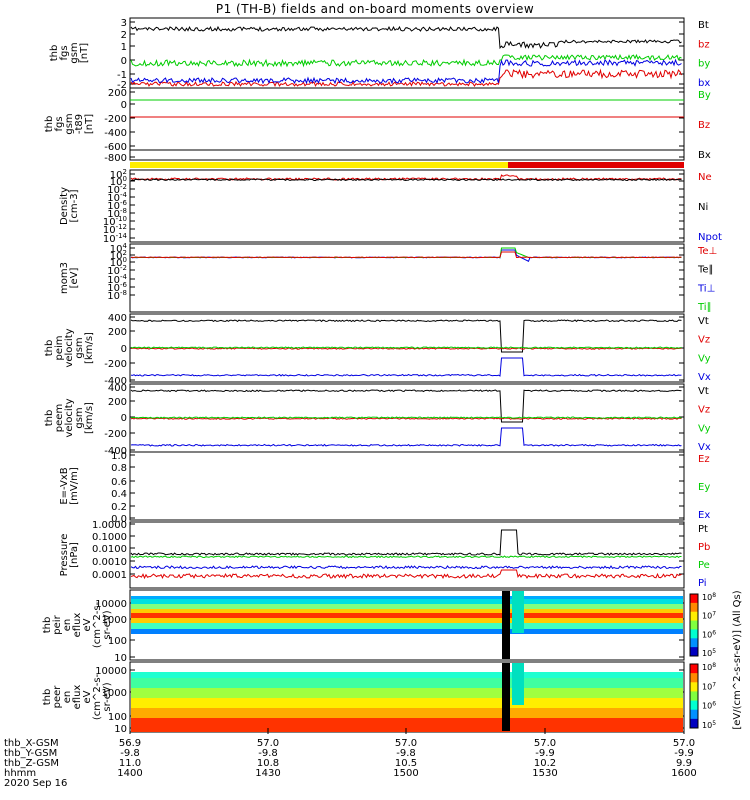 This screenshot has height=800, width=750. Describe the element at coordinates (74, 278) in the screenshot. I see `ylabel-line: [eV]` at that location.